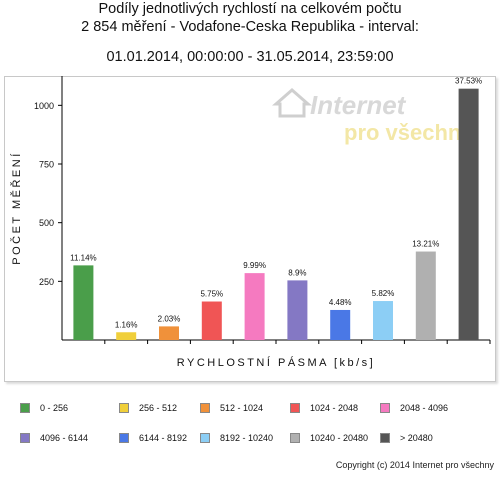 The image size is (500, 480). What do you see at coordinates (46, 282) in the screenshot?
I see `y-tick-label: 250` at bounding box center [46, 282].